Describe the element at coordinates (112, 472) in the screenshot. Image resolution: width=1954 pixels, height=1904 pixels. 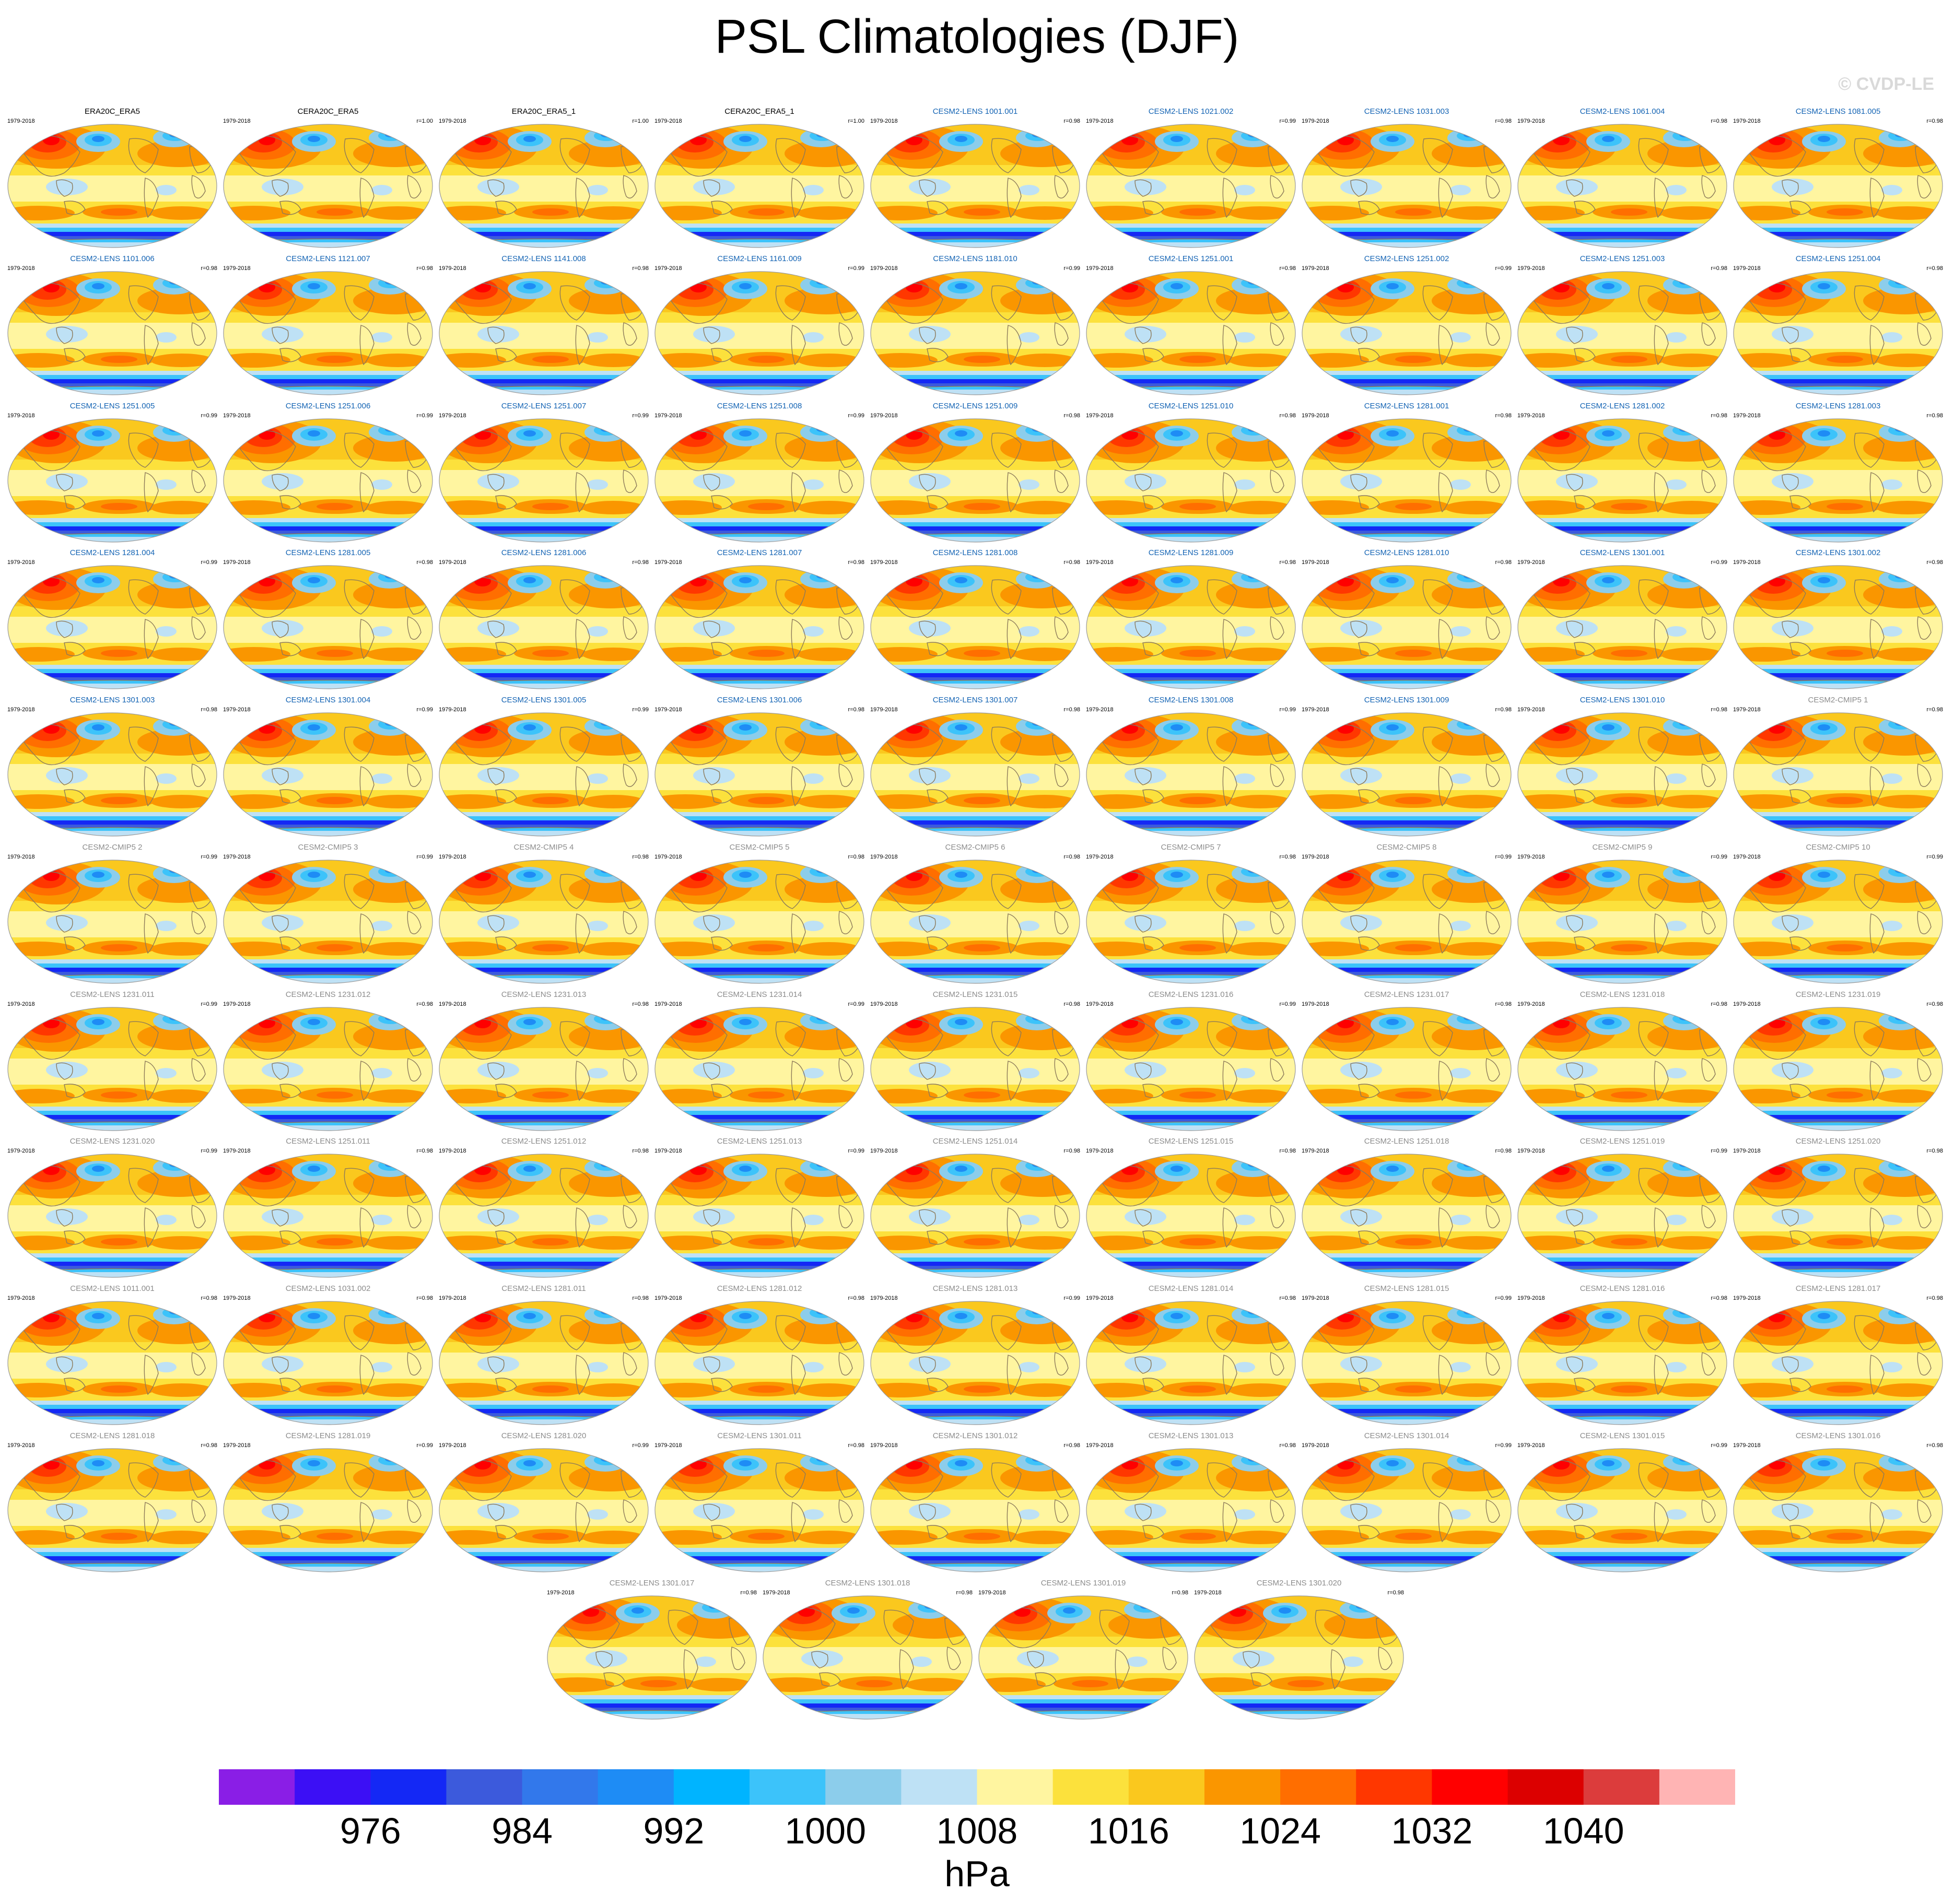
I see `map-panel: CESM2-LENS 1251.005 1979-2018 r=0.99` at that location.